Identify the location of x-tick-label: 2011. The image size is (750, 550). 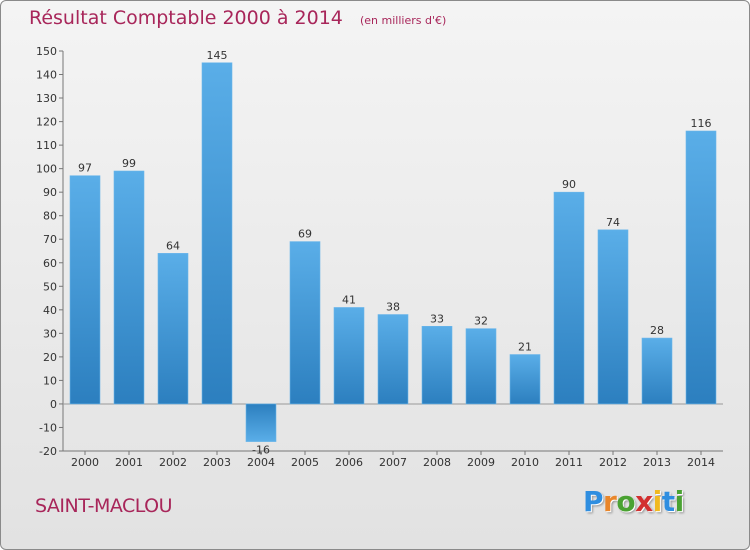
(569, 462).